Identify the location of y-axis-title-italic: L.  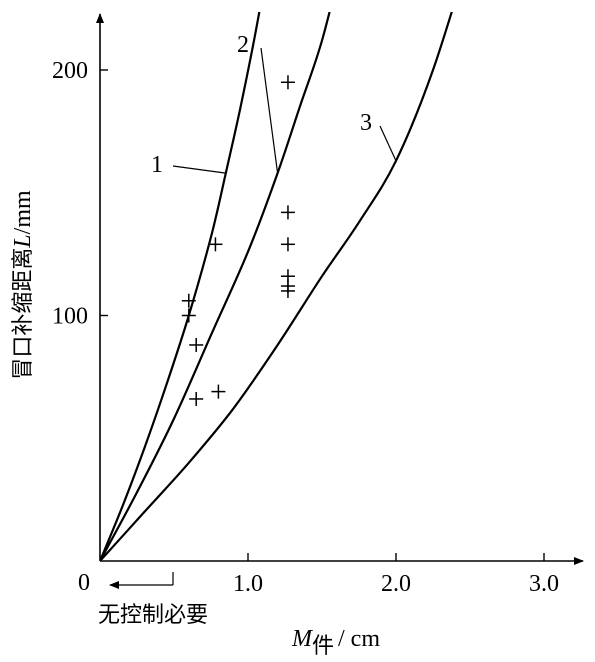
(23, 241).